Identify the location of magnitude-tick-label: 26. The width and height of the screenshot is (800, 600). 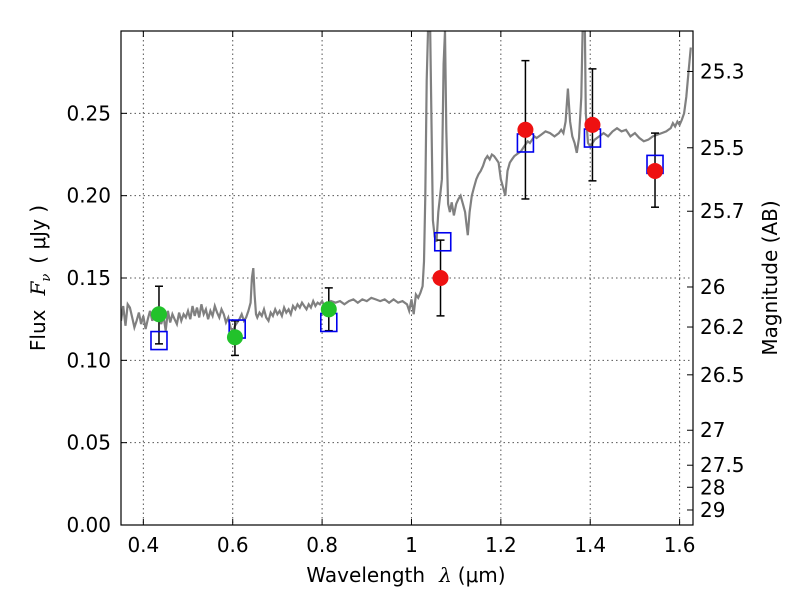
(712, 287).